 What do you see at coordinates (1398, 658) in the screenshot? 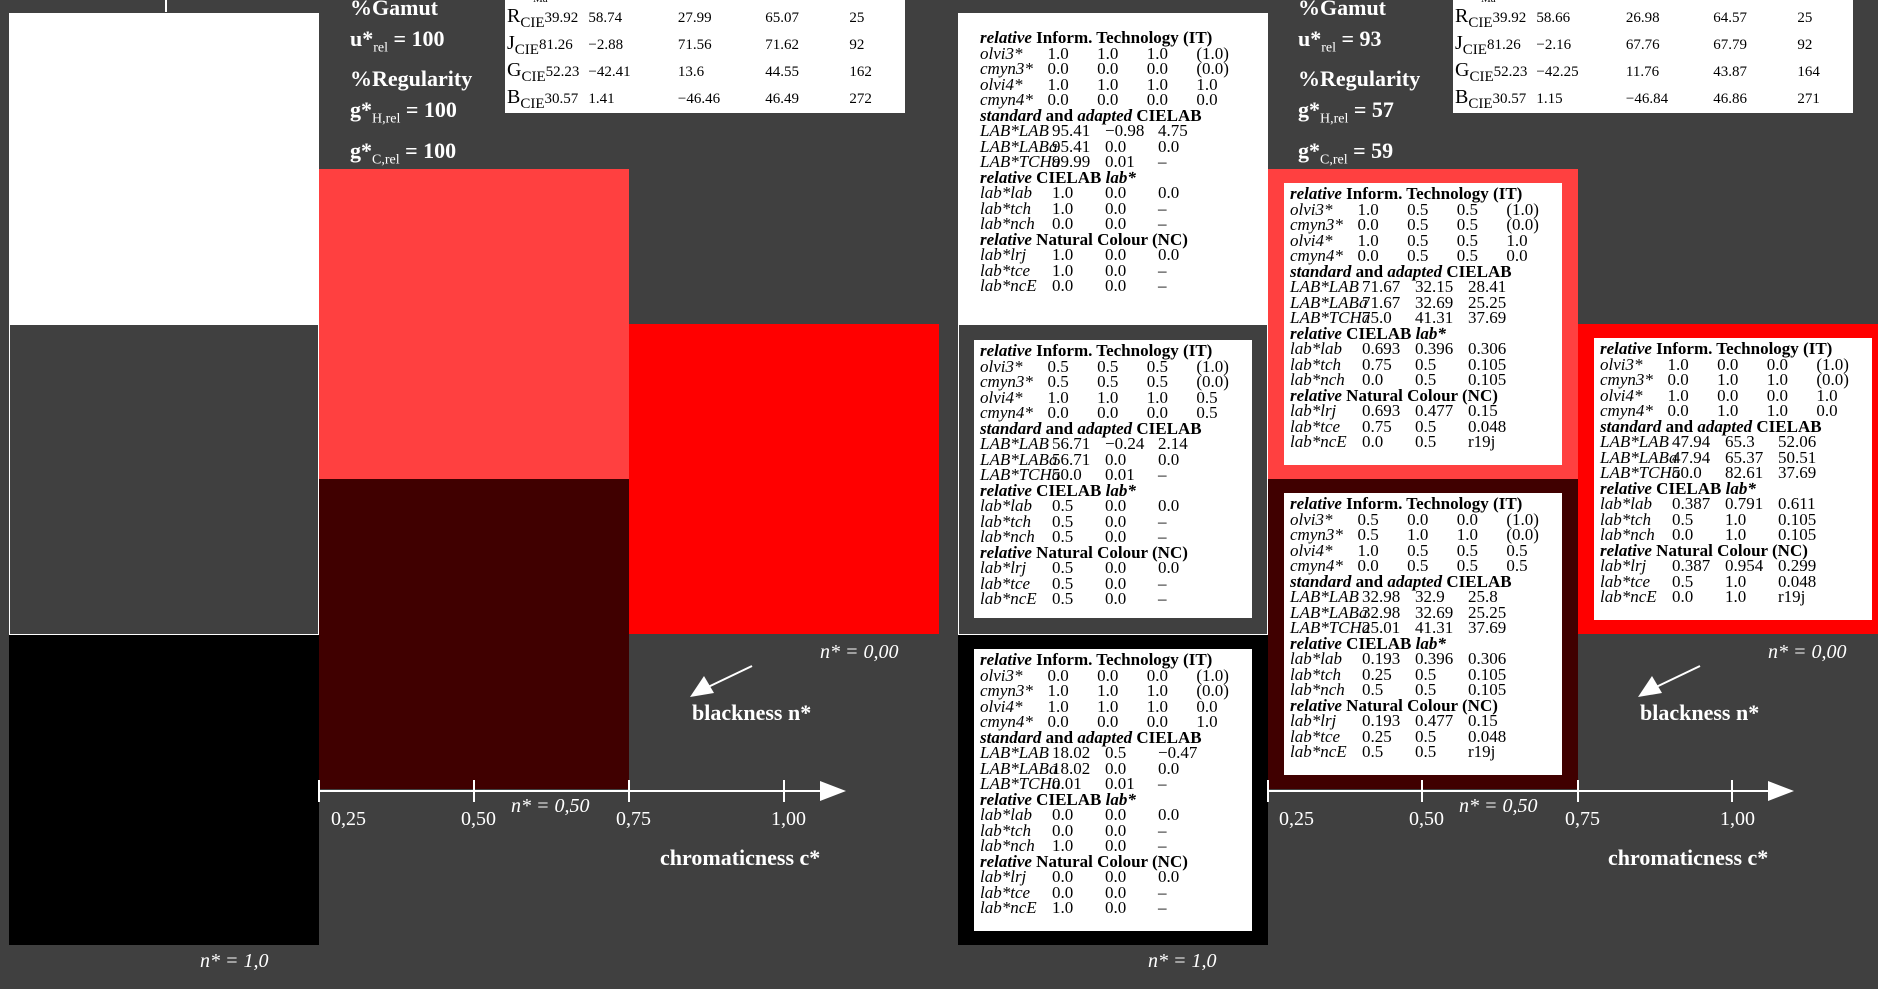
I see `card-row: lab*lab 0.193 0.396 0.306` at bounding box center [1398, 658].